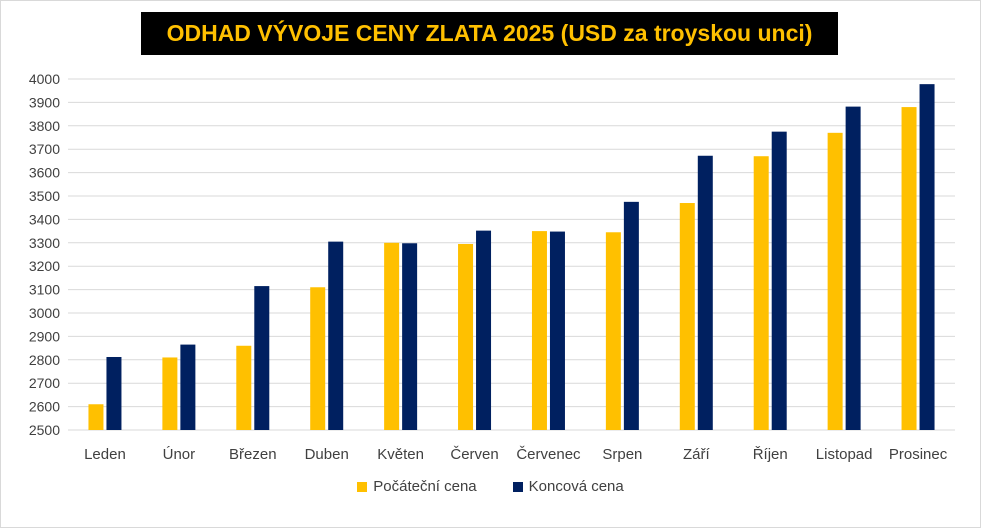  What do you see at coordinates (44, 79) in the screenshot?
I see `y-tick-label: 4000` at bounding box center [44, 79].